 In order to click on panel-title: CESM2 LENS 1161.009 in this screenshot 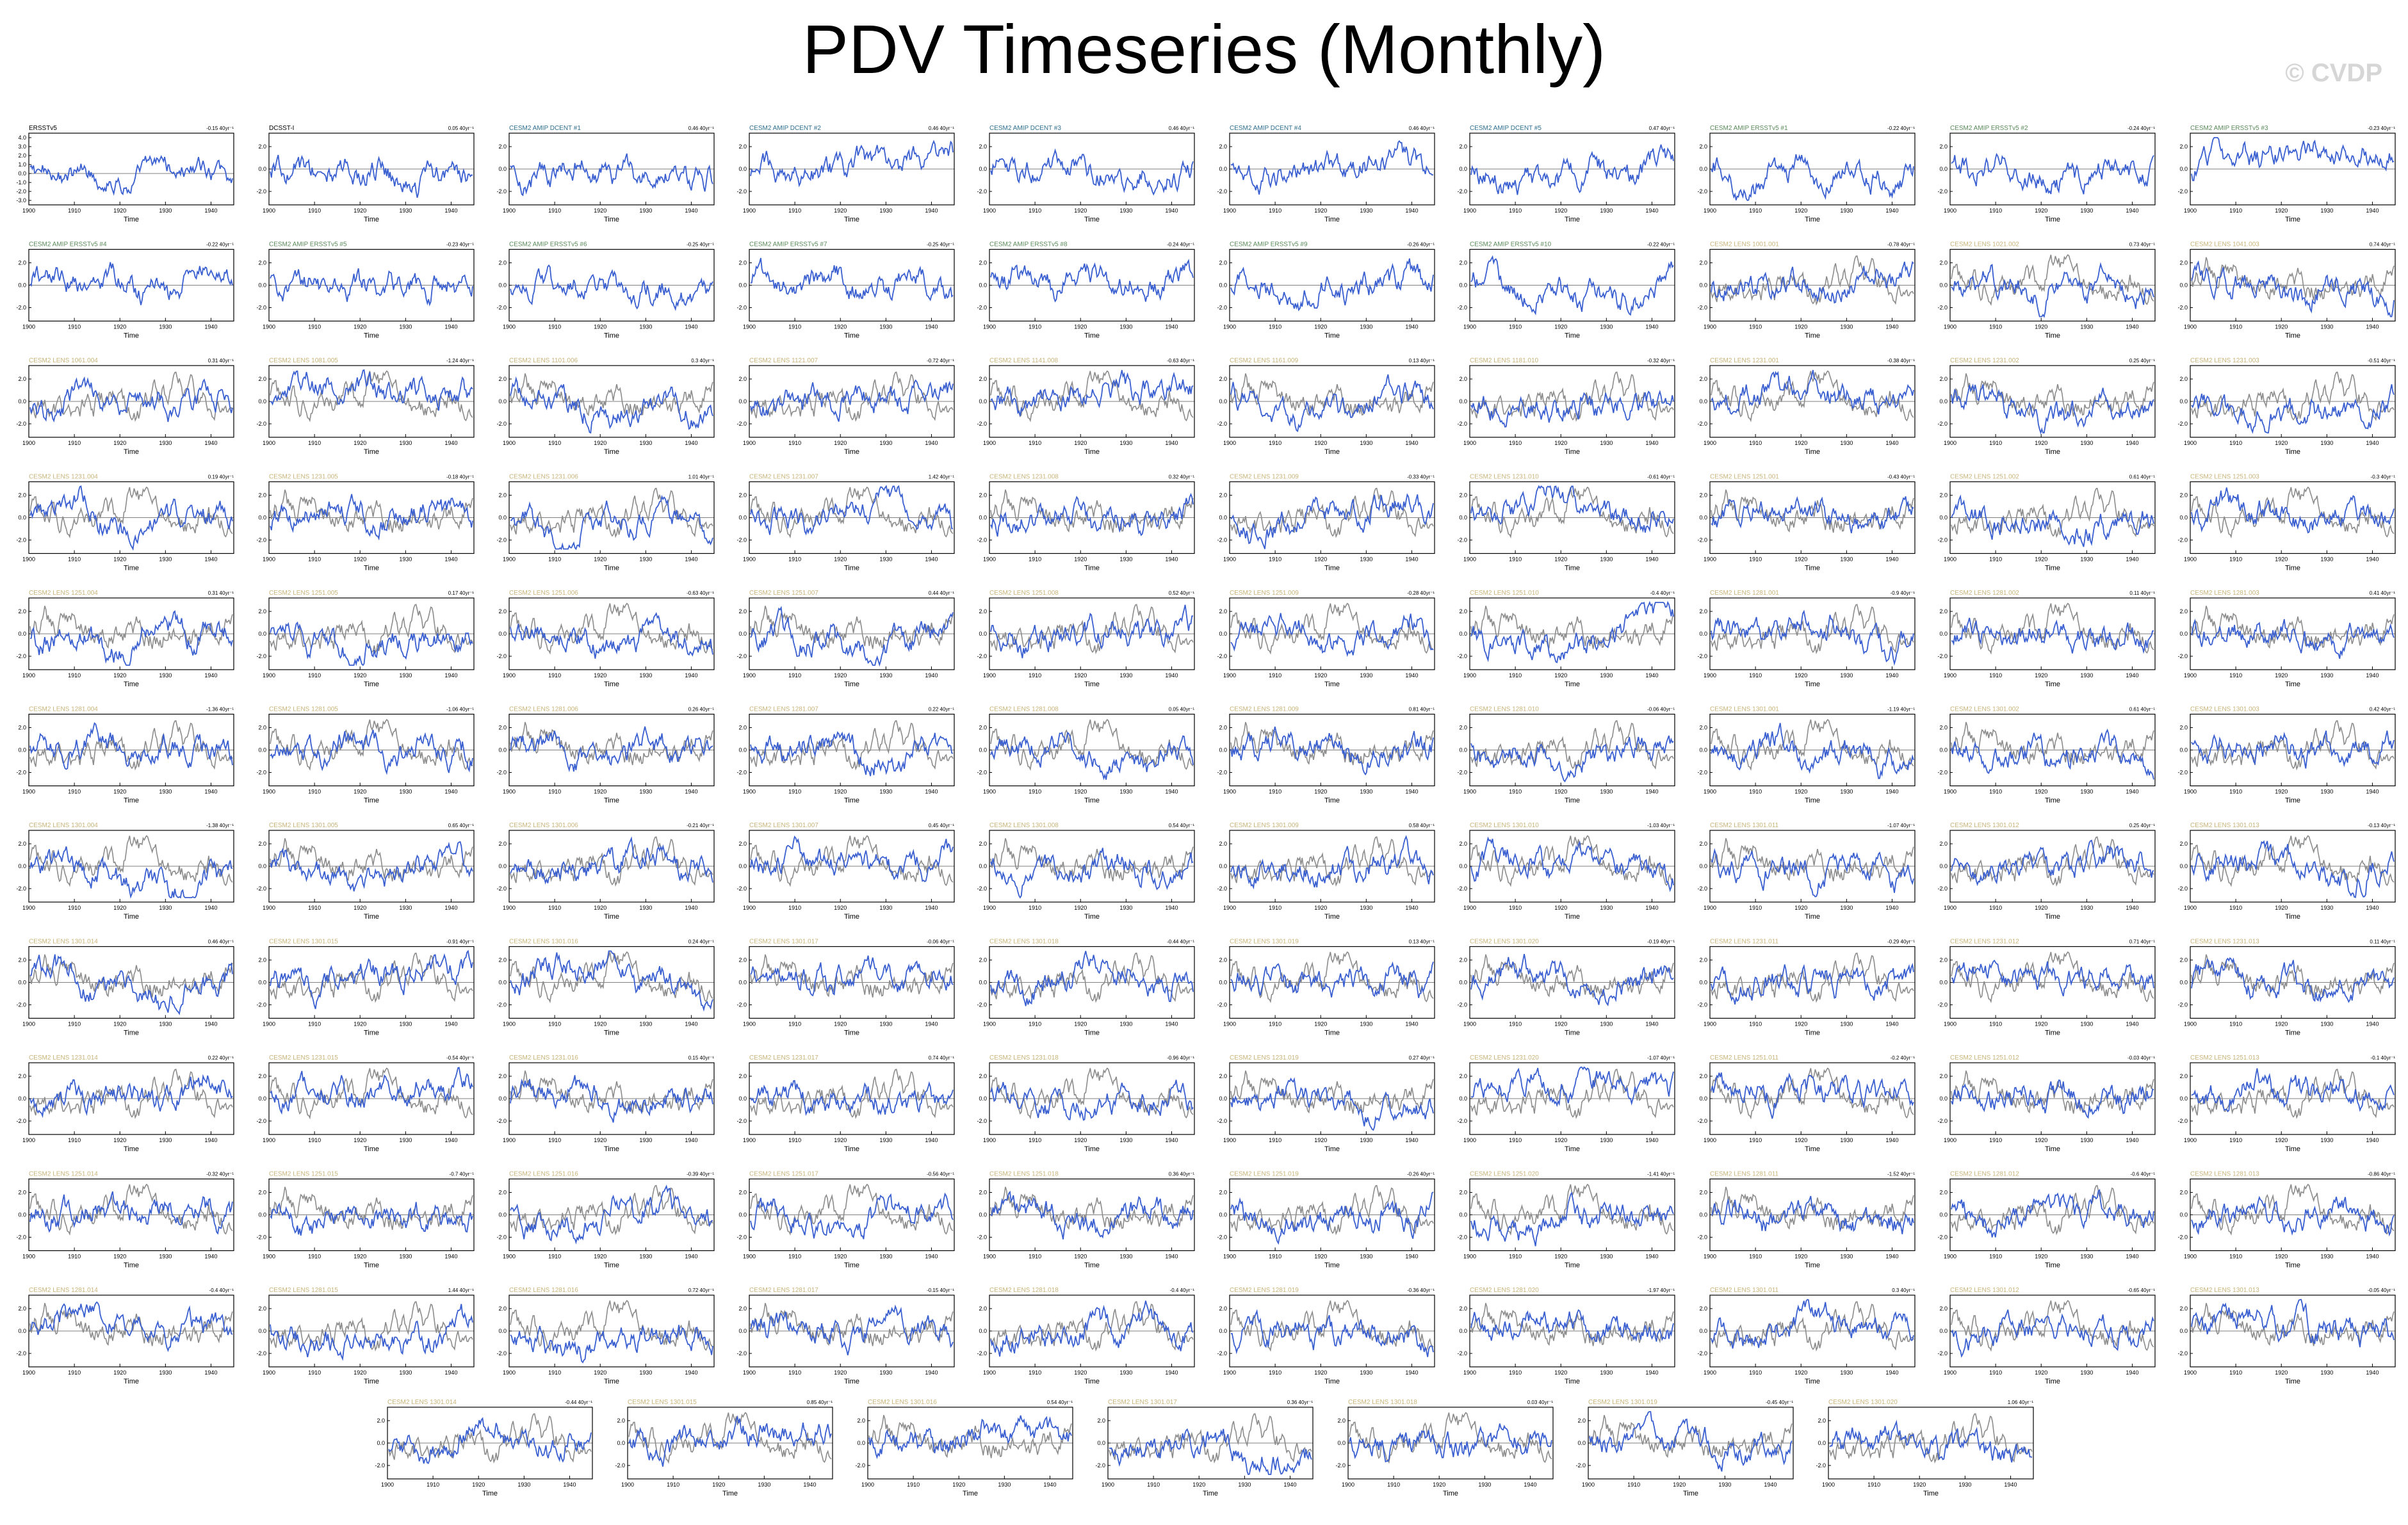, I will do `click(1264, 361)`.